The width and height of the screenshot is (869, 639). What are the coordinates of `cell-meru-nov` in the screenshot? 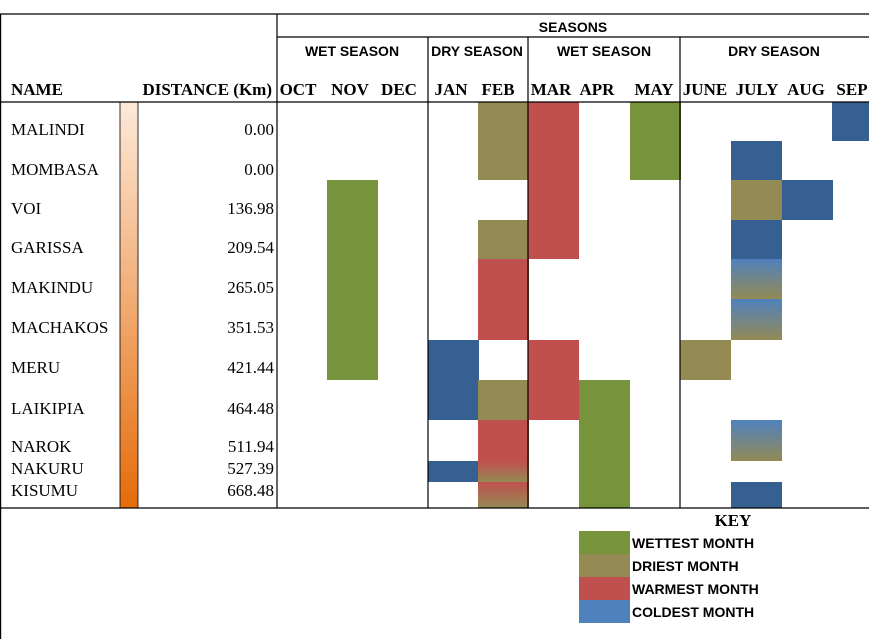 It's located at (352, 360).